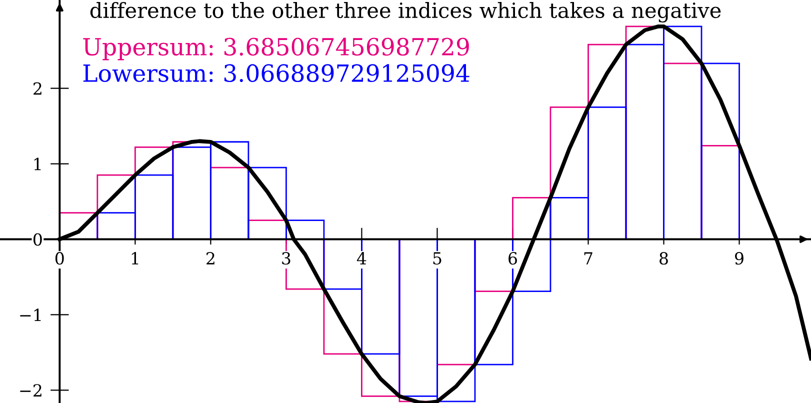 The height and width of the screenshot is (403, 811). Describe the element at coordinates (210, 258) in the screenshot. I see `x-tick-label: 2` at that location.